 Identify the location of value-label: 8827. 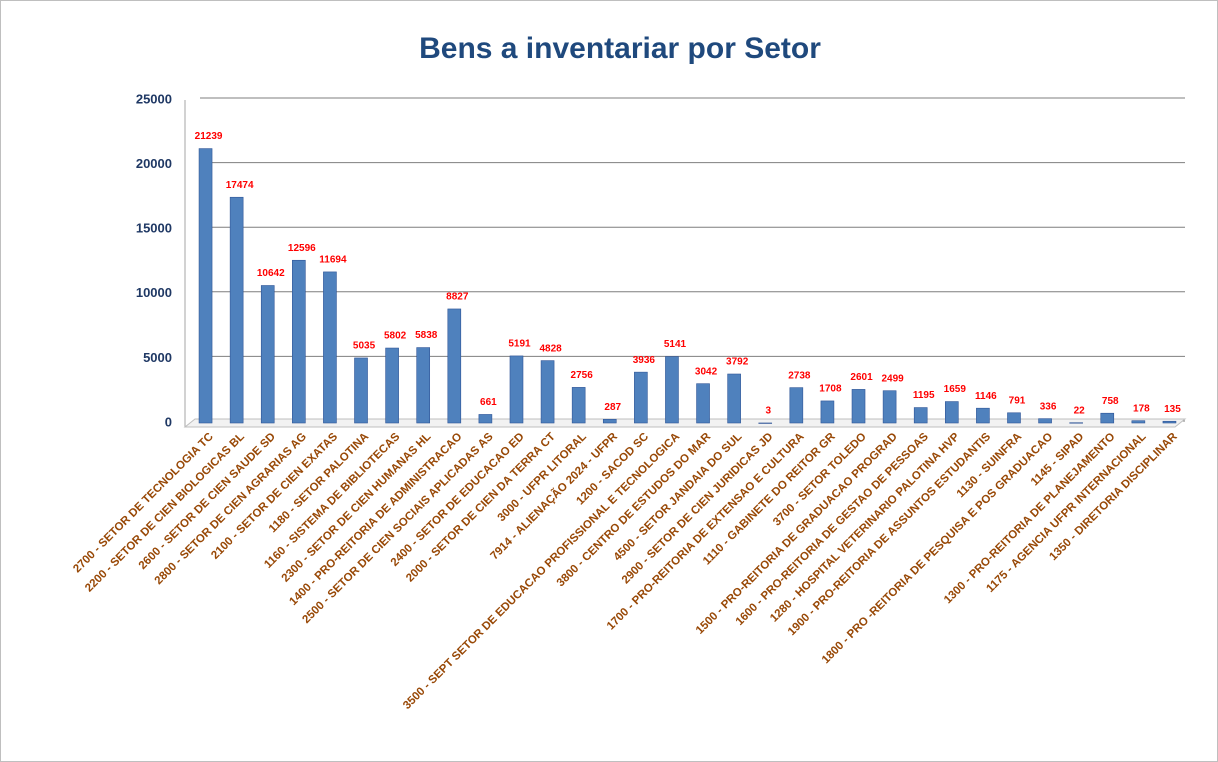
(457, 297).